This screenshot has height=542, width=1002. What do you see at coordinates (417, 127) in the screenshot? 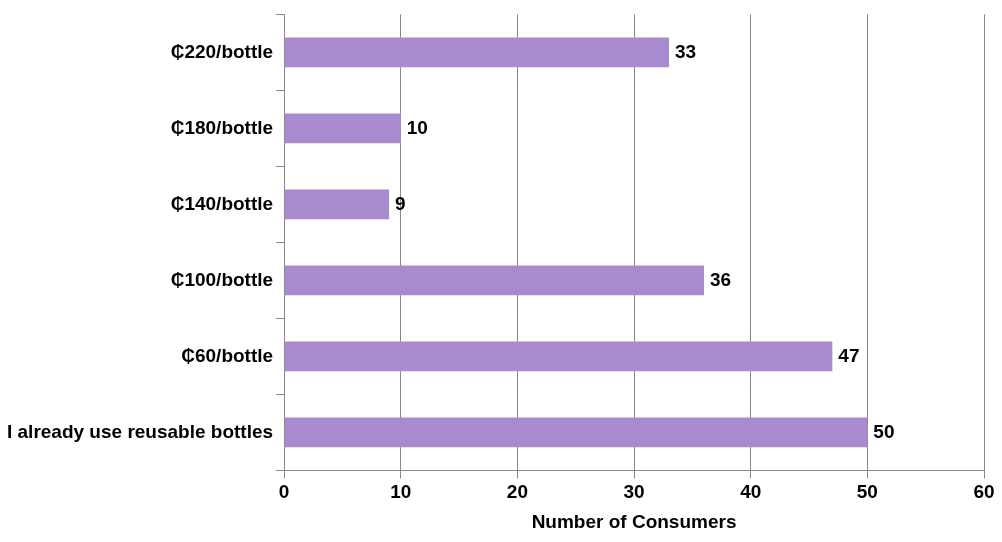
I see `data-label: 10` at bounding box center [417, 127].